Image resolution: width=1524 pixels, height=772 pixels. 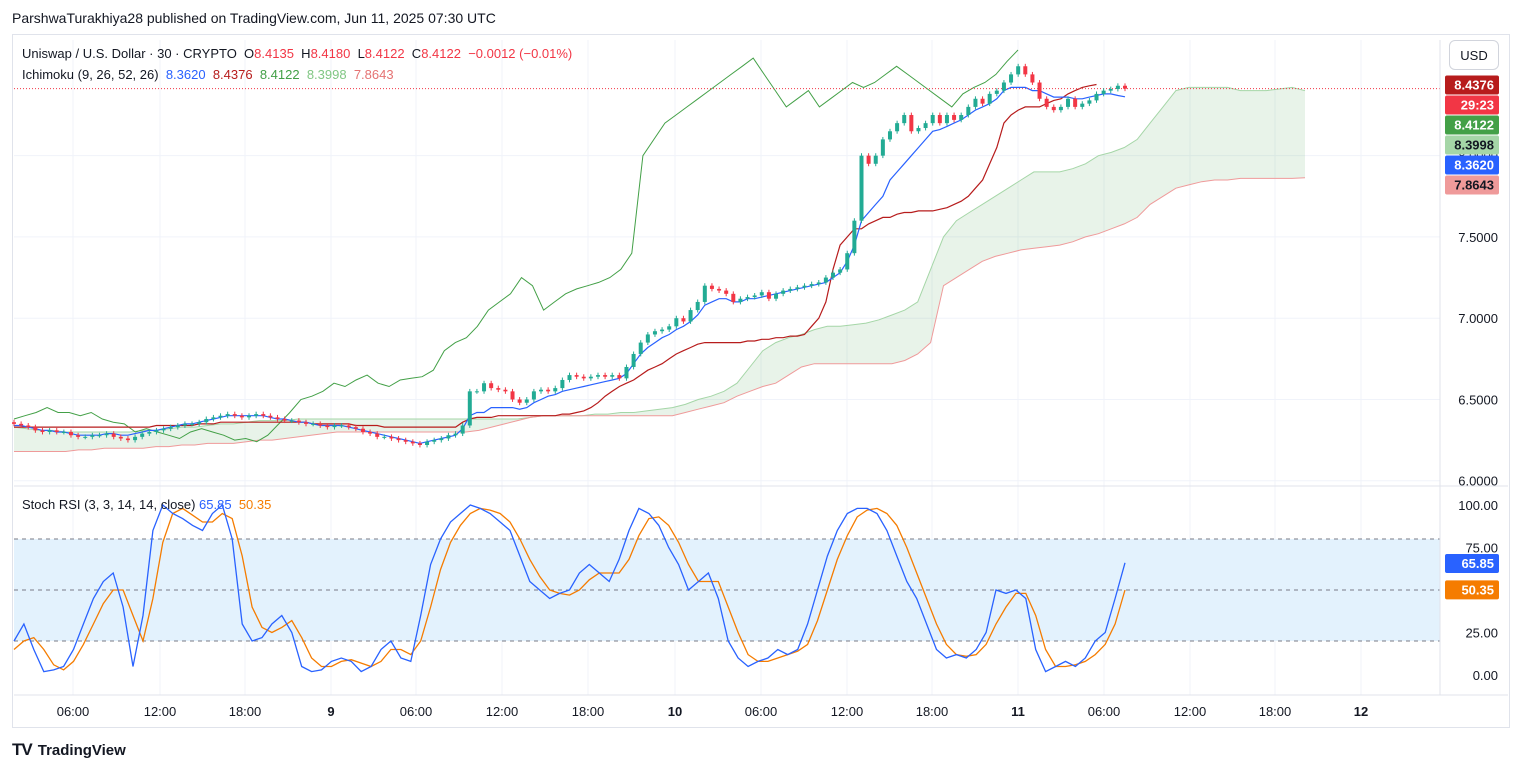 What do you see at coordinates (1478, 318) in the screenshot?
I see `y-tick-label: 7.0000` at bounding box center [1478, 318].